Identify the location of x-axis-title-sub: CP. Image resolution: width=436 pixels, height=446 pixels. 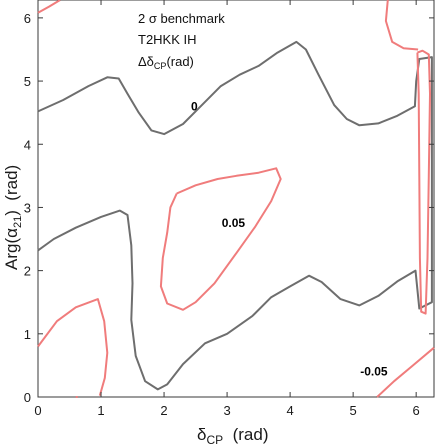
(214, 439).